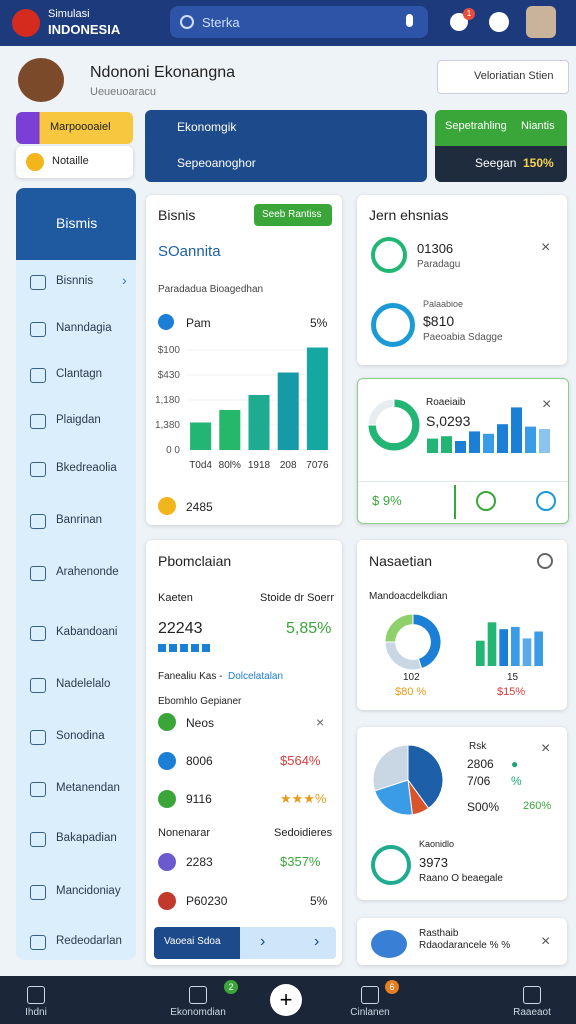 The image size is (576, 1024). I want to click on add-button: +, so click(286, 1000).